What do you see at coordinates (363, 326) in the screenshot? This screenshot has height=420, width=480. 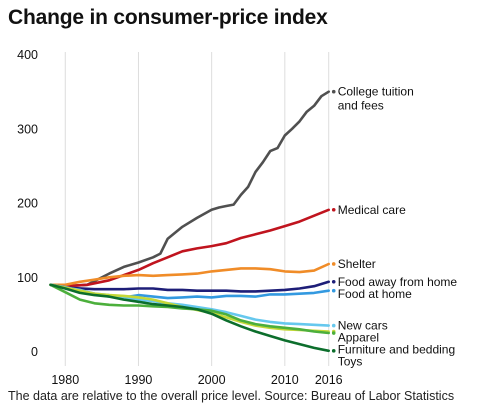 I see `series-label-new-cars: New cars` at bounding box center [363, 326].